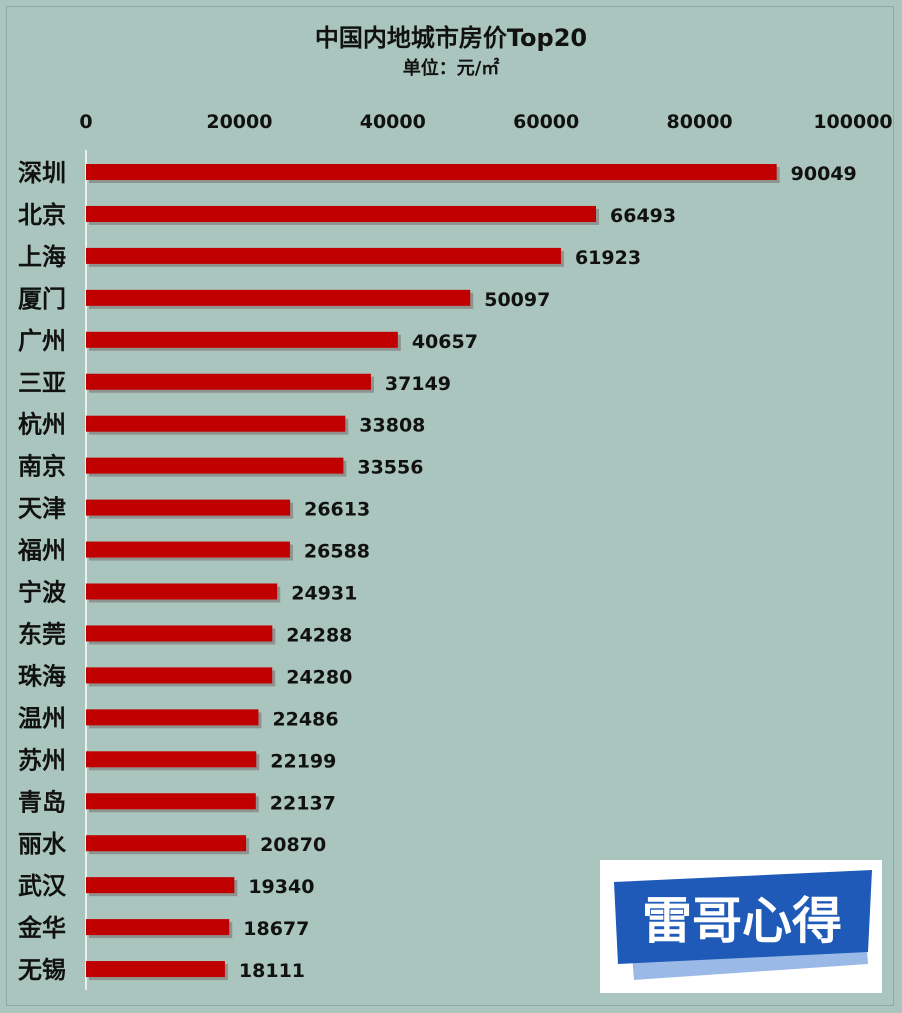  Describe the element at coordinates (546, 122) in the screenshot. I see `x-tick-label: 60000` at that location.